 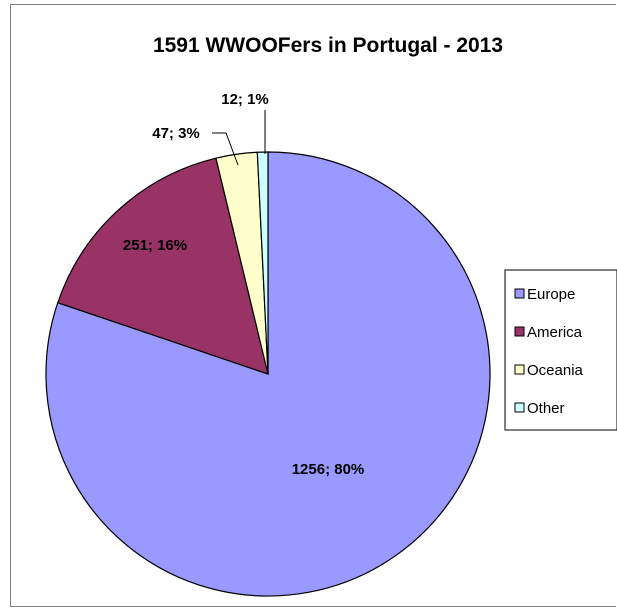 What do you see at coordinates (546, 408) in the screenshot?
I see `legend-label-other: Other` at bounding box center [546, 408].